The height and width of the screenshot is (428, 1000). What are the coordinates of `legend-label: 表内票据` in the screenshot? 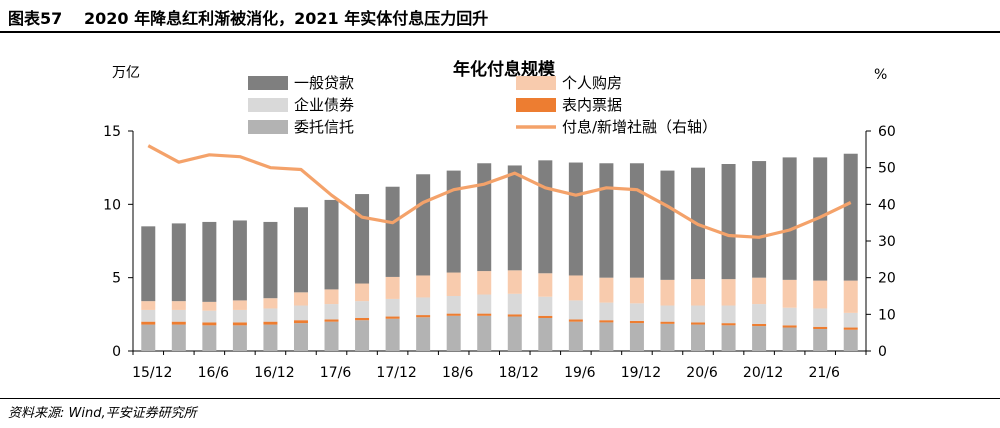 It's located at (592, 105).